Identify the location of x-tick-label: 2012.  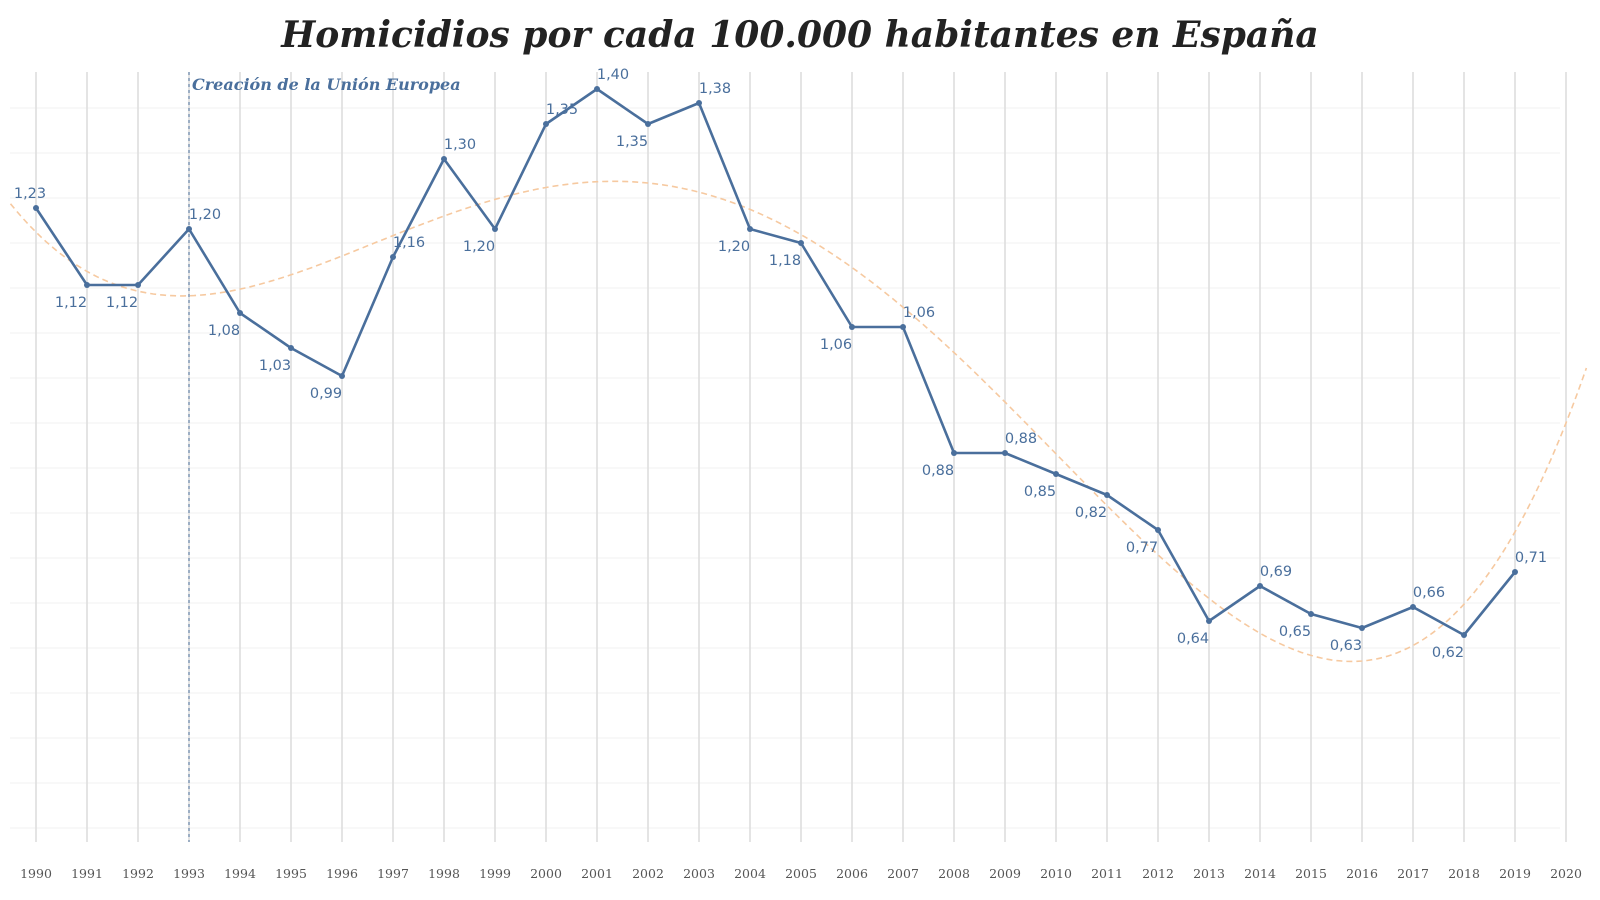
(1158, 873).